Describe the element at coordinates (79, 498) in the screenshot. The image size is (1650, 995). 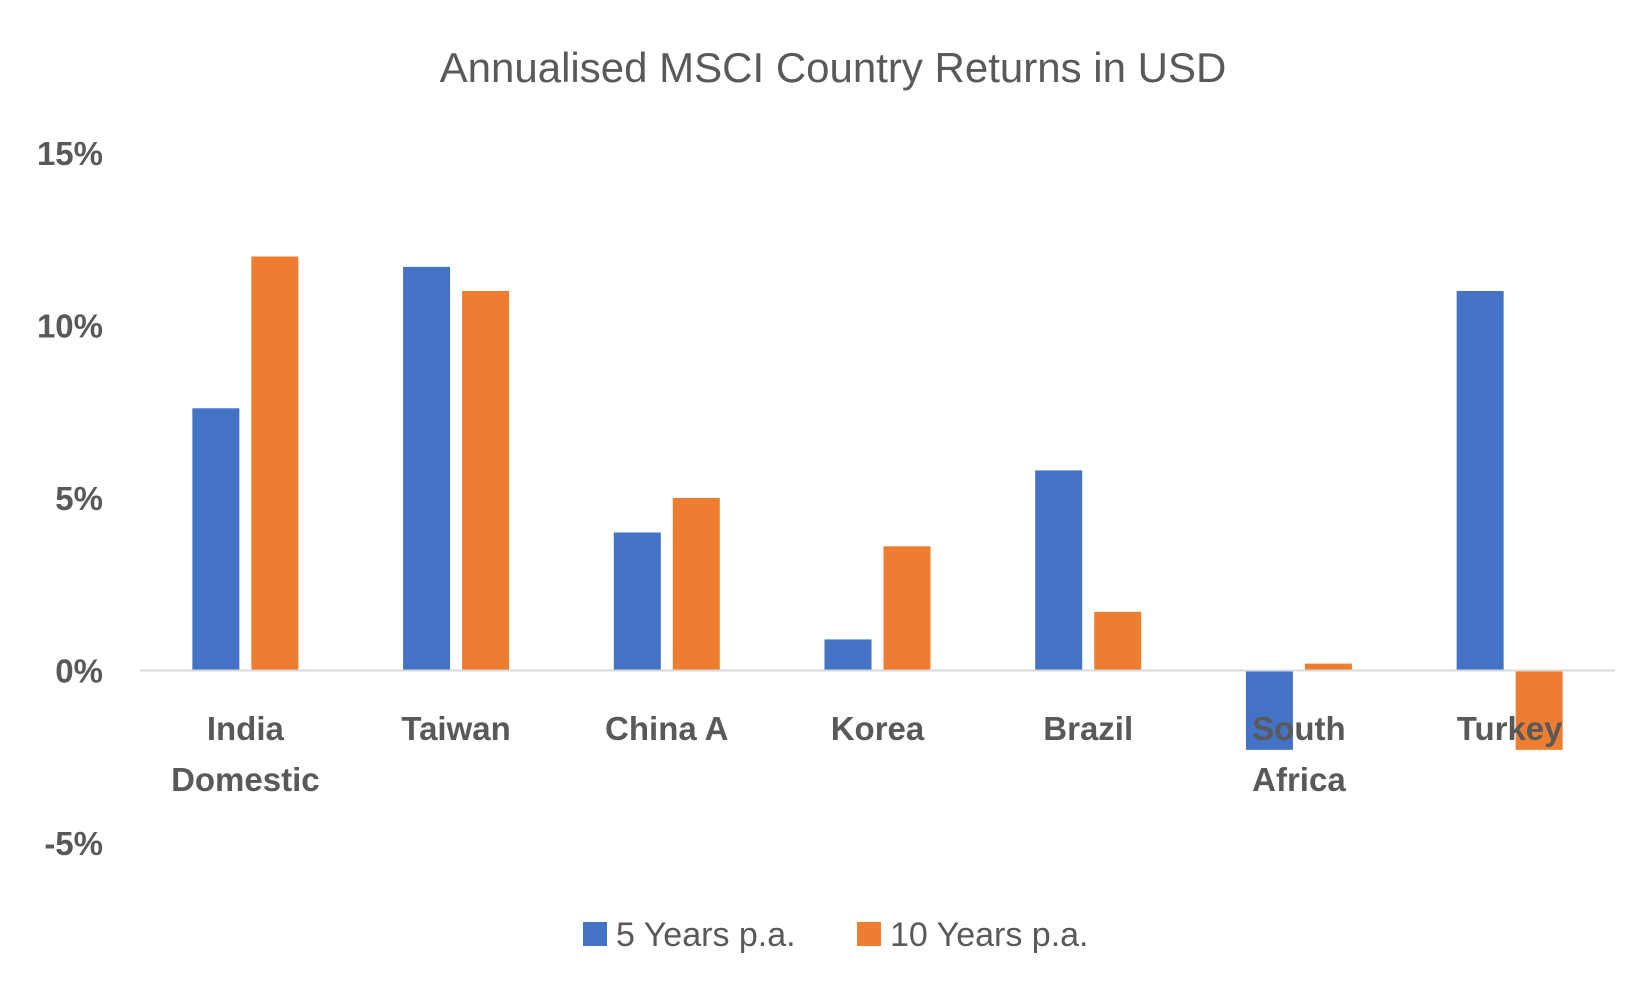
I see `y-tick-label: 5%` at that location.